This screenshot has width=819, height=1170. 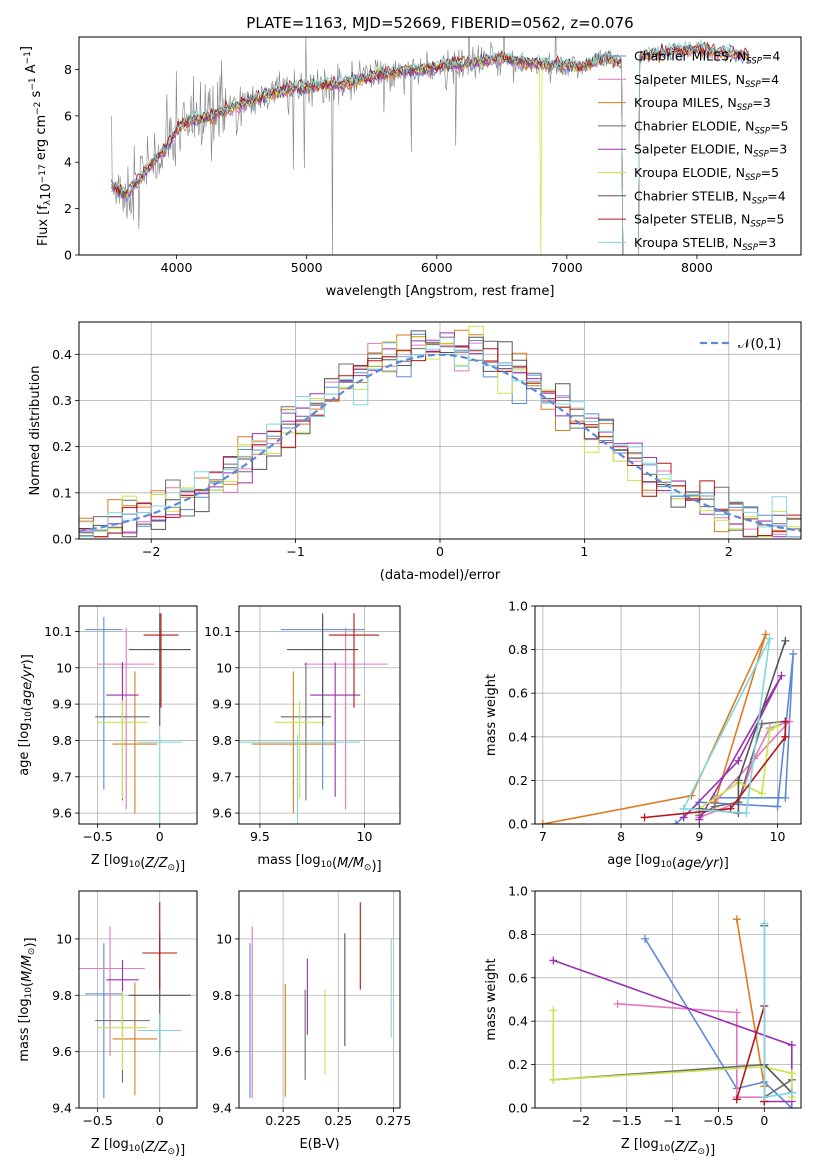 I want to click on x-tick-label: −0.5, so click(x=97, y=1120).